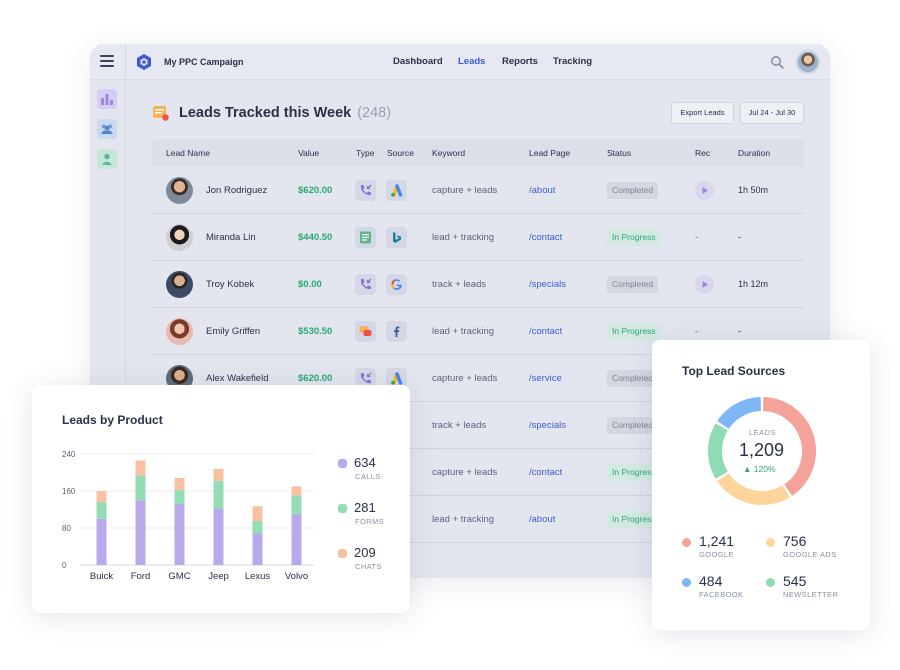  What do you see at coordinates (795, 581) in the screenshot?
I see `legend-value: 545` at bounding box center [795, 581].